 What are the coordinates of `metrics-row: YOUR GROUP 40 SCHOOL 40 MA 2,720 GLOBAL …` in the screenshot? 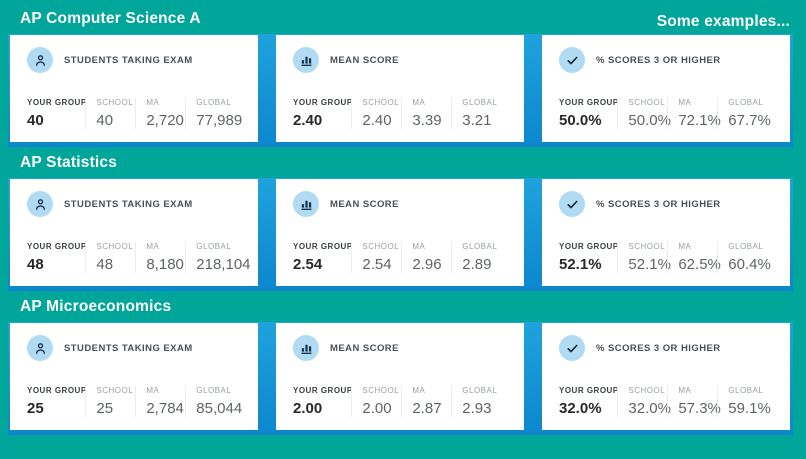 It's located at (135, 113).